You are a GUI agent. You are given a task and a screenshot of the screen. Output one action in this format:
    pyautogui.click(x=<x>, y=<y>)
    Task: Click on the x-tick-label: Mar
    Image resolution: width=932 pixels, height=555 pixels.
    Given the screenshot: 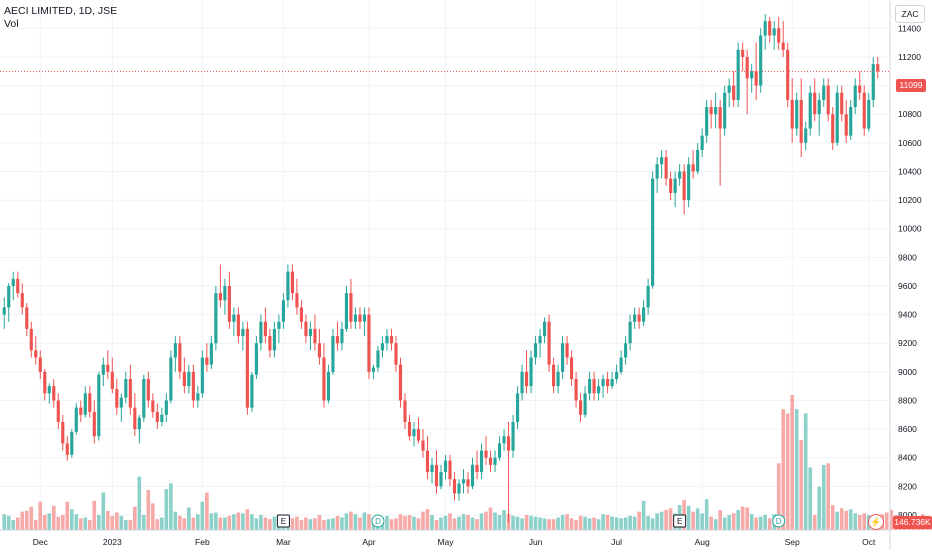 What is the action you would take?
    pyautogui.click(x=283, y=542)
    